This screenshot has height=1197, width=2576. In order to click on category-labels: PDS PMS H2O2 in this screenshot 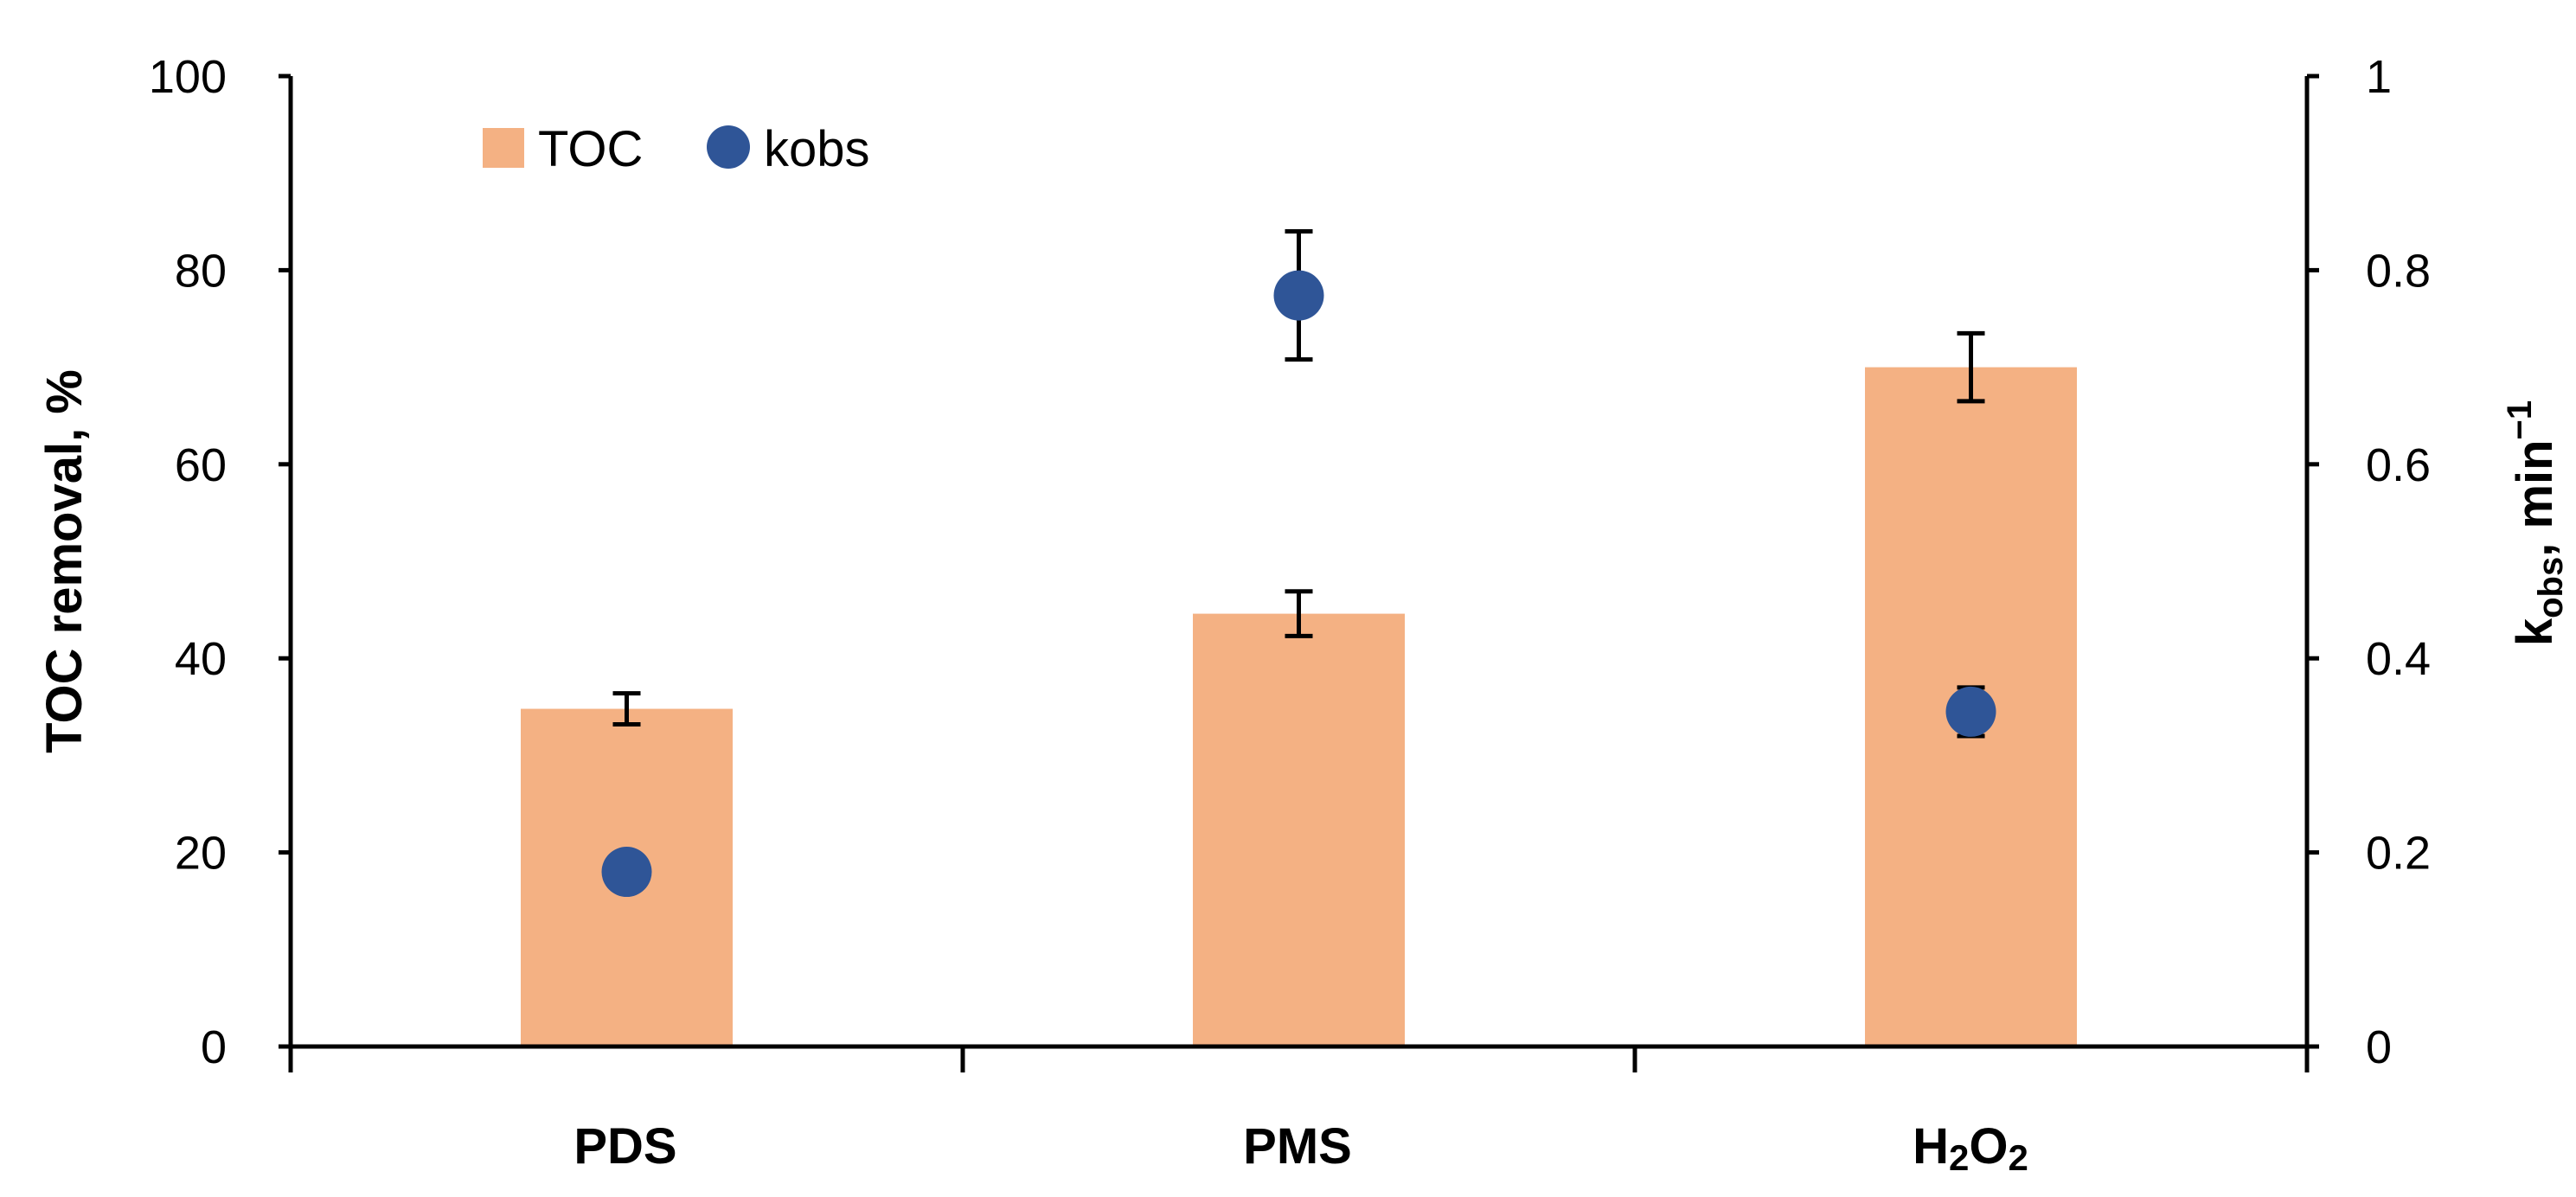, I will do `click(1301, 1148)`.